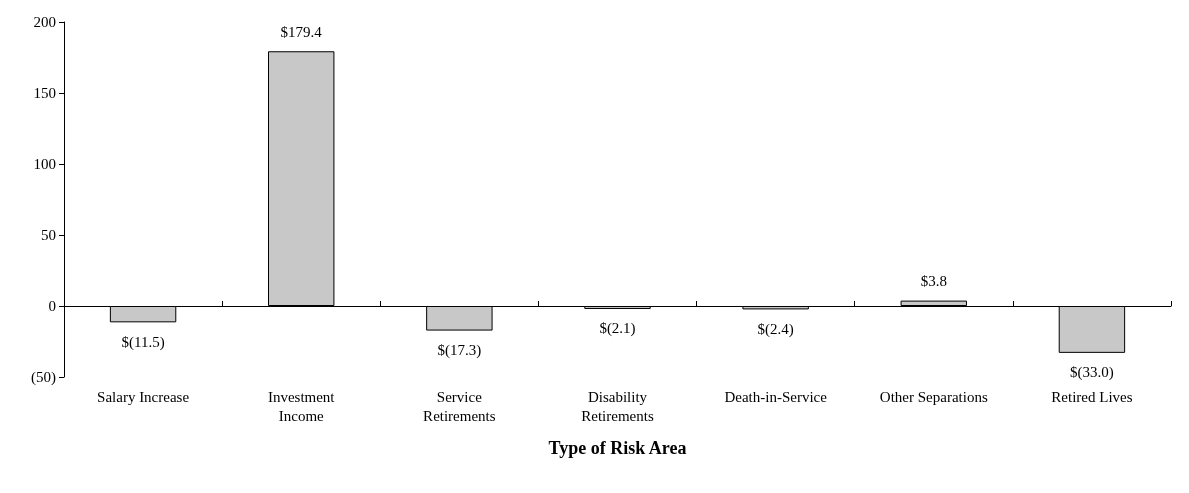 The height and width of the screenshot is (493, 1189). I want to click on y-tick-label: (50), so click(43, 377).